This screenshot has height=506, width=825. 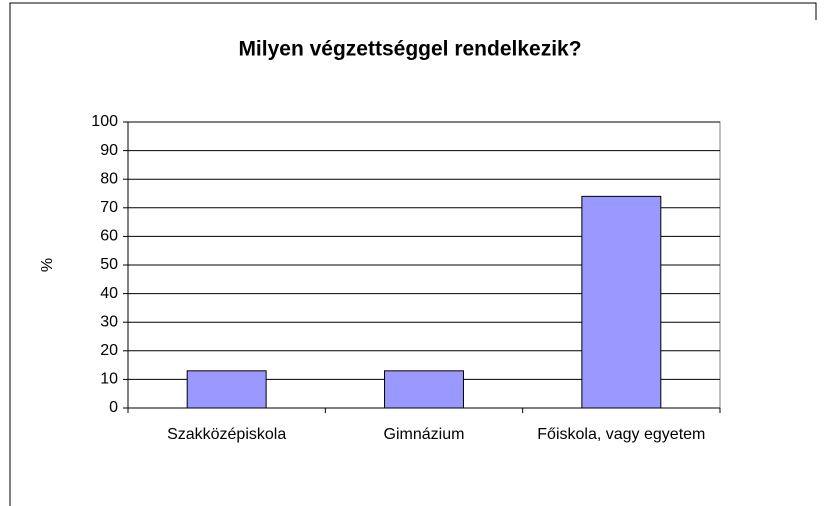 What do you see at coordinates (109, 350) in the screenshot?
I see `y-tick-label: 20` at bounding box center [109, 350].